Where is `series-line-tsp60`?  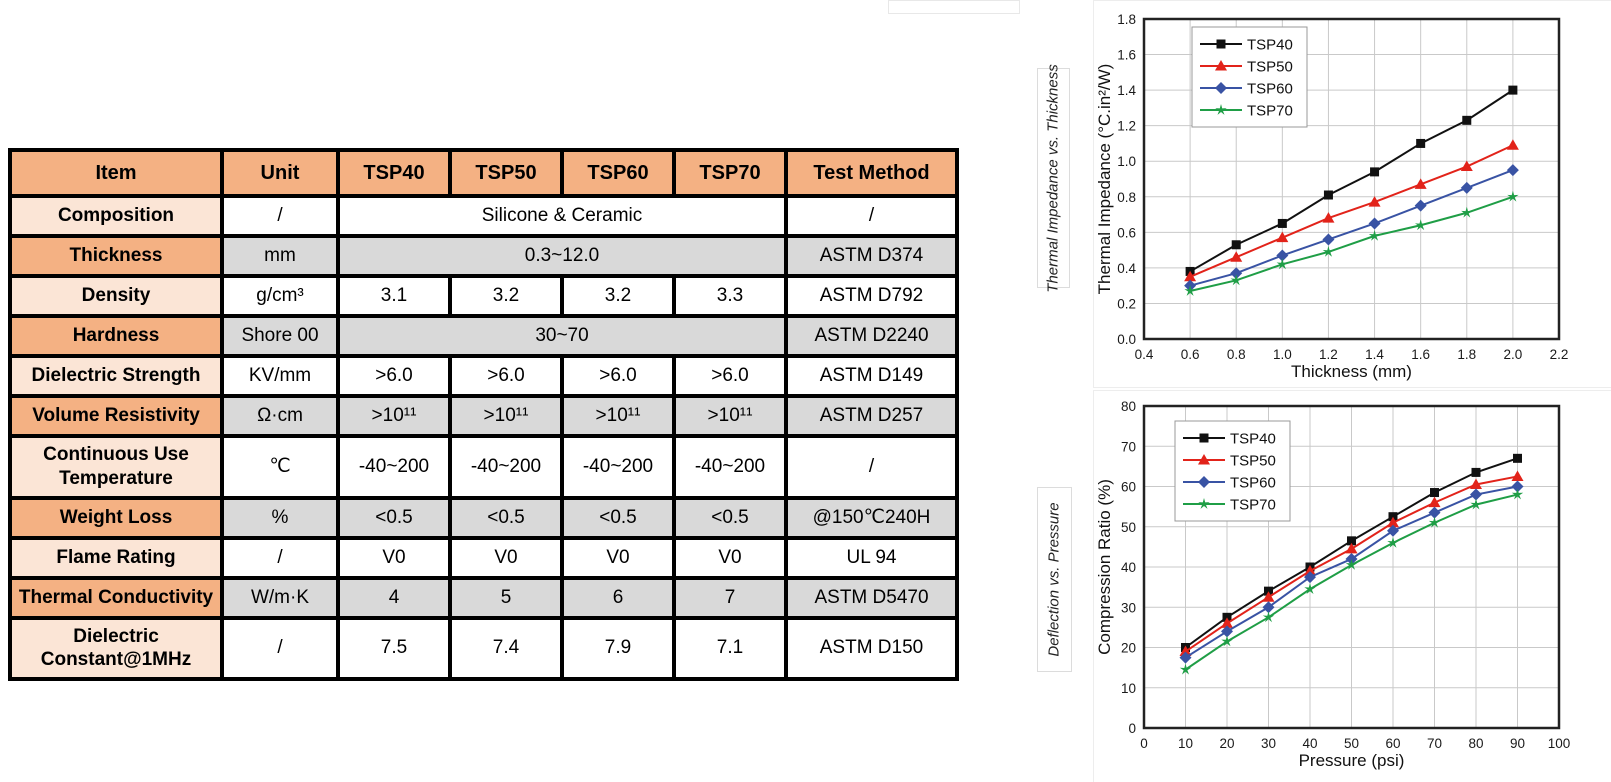
series-line-tsp60 is located at coordinates (1351, 228).